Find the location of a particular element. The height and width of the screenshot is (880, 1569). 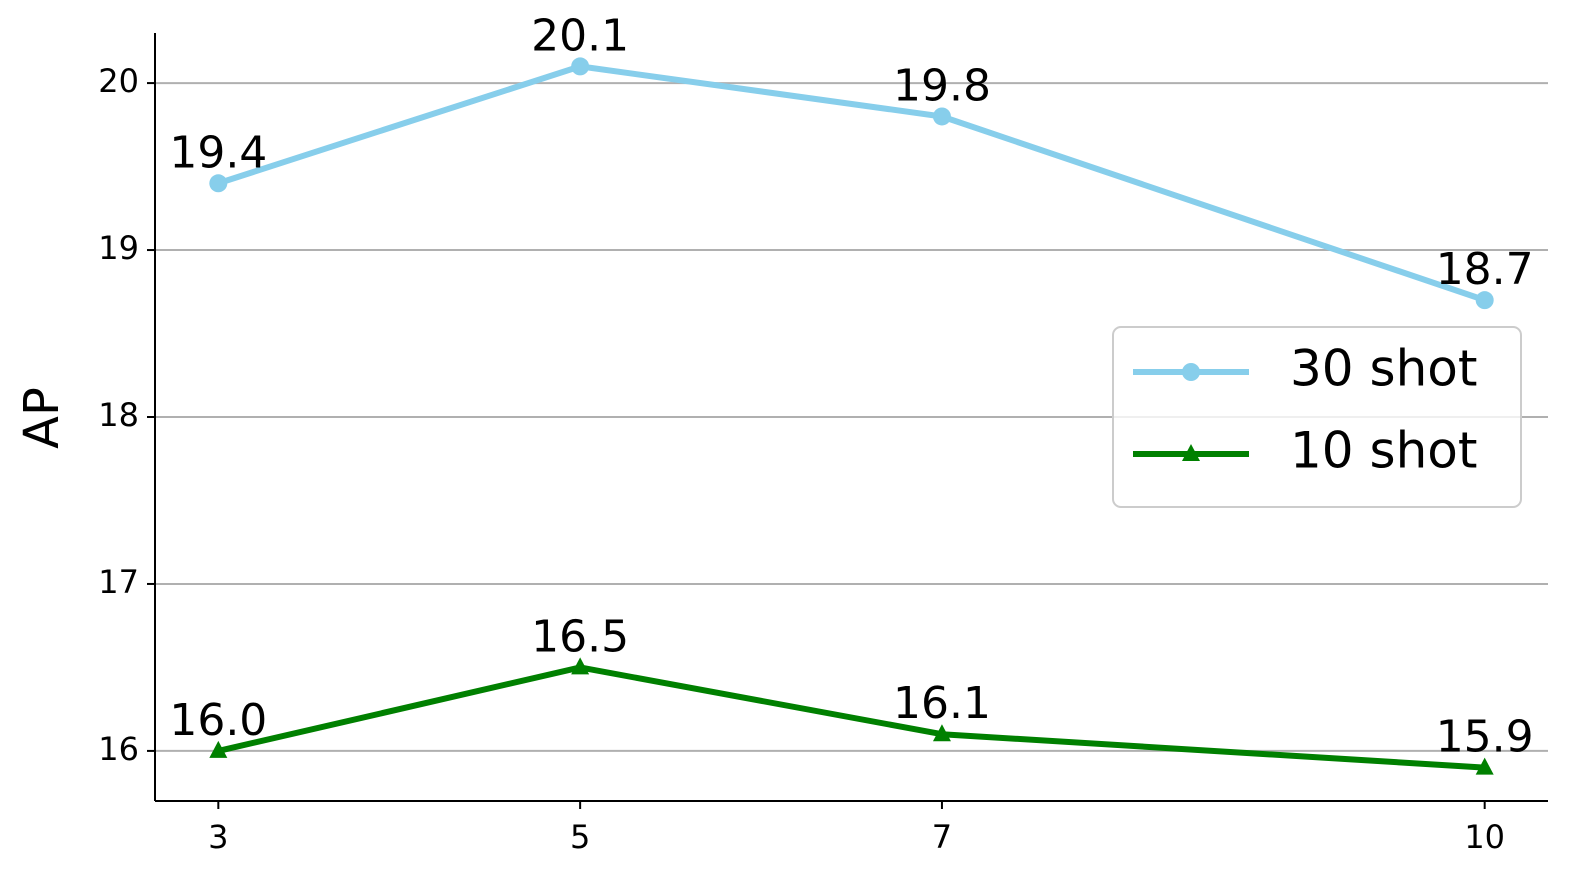

x-tick-label: 10 is located at coordinates (1484, 837).